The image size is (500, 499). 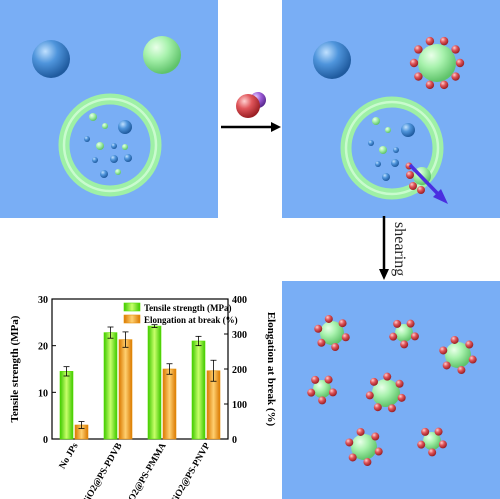 What do you see at coordinates (188, 308) in the screenshot?
I see `legend-label: Tensile strength (MPa)` at bounding box center [188, 308].